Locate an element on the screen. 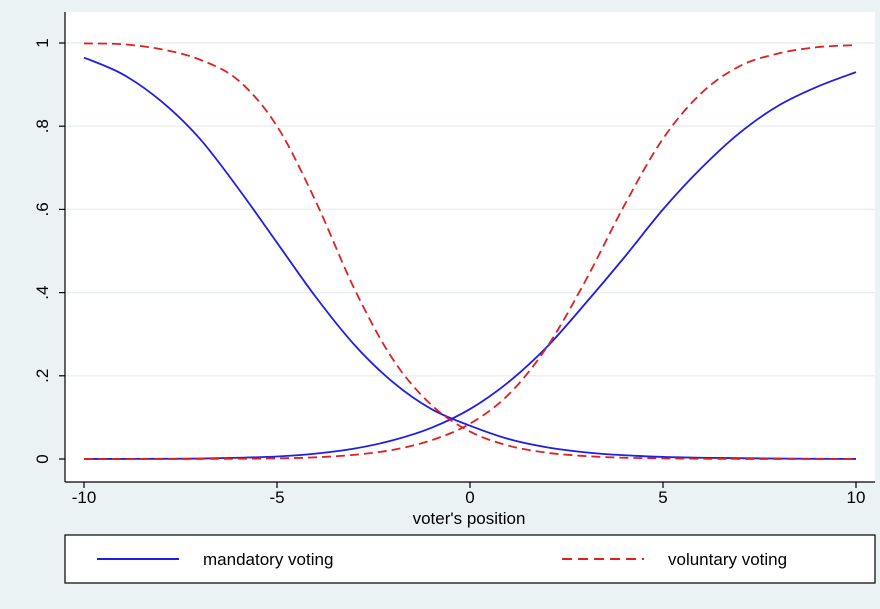 The image size is (880, 609). y-tick-label-1: .2 is located at coordinates (42, 376).